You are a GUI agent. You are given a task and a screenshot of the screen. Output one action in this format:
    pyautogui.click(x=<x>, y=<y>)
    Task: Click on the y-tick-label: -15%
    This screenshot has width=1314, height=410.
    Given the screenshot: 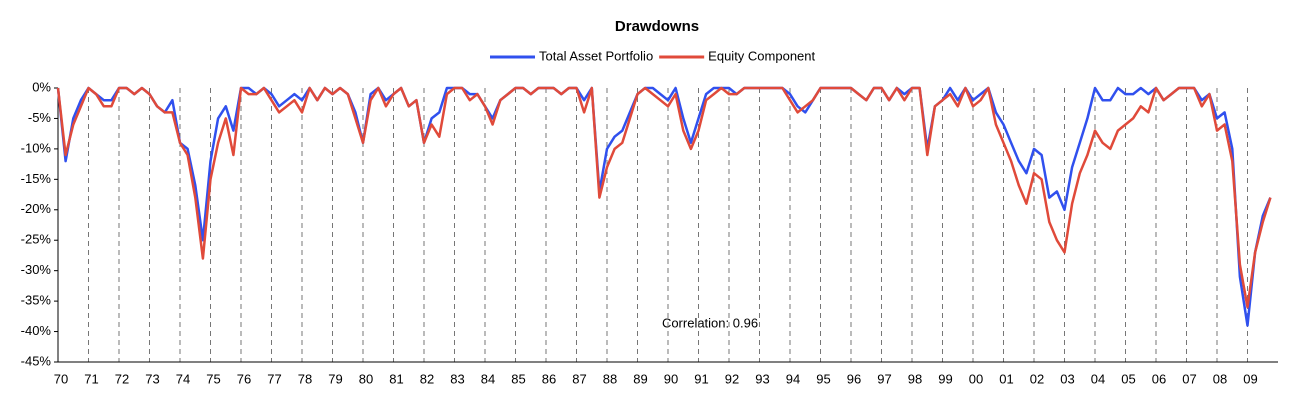 What is the action you would take?
    pyautogui.click(x=36, y=178)
    